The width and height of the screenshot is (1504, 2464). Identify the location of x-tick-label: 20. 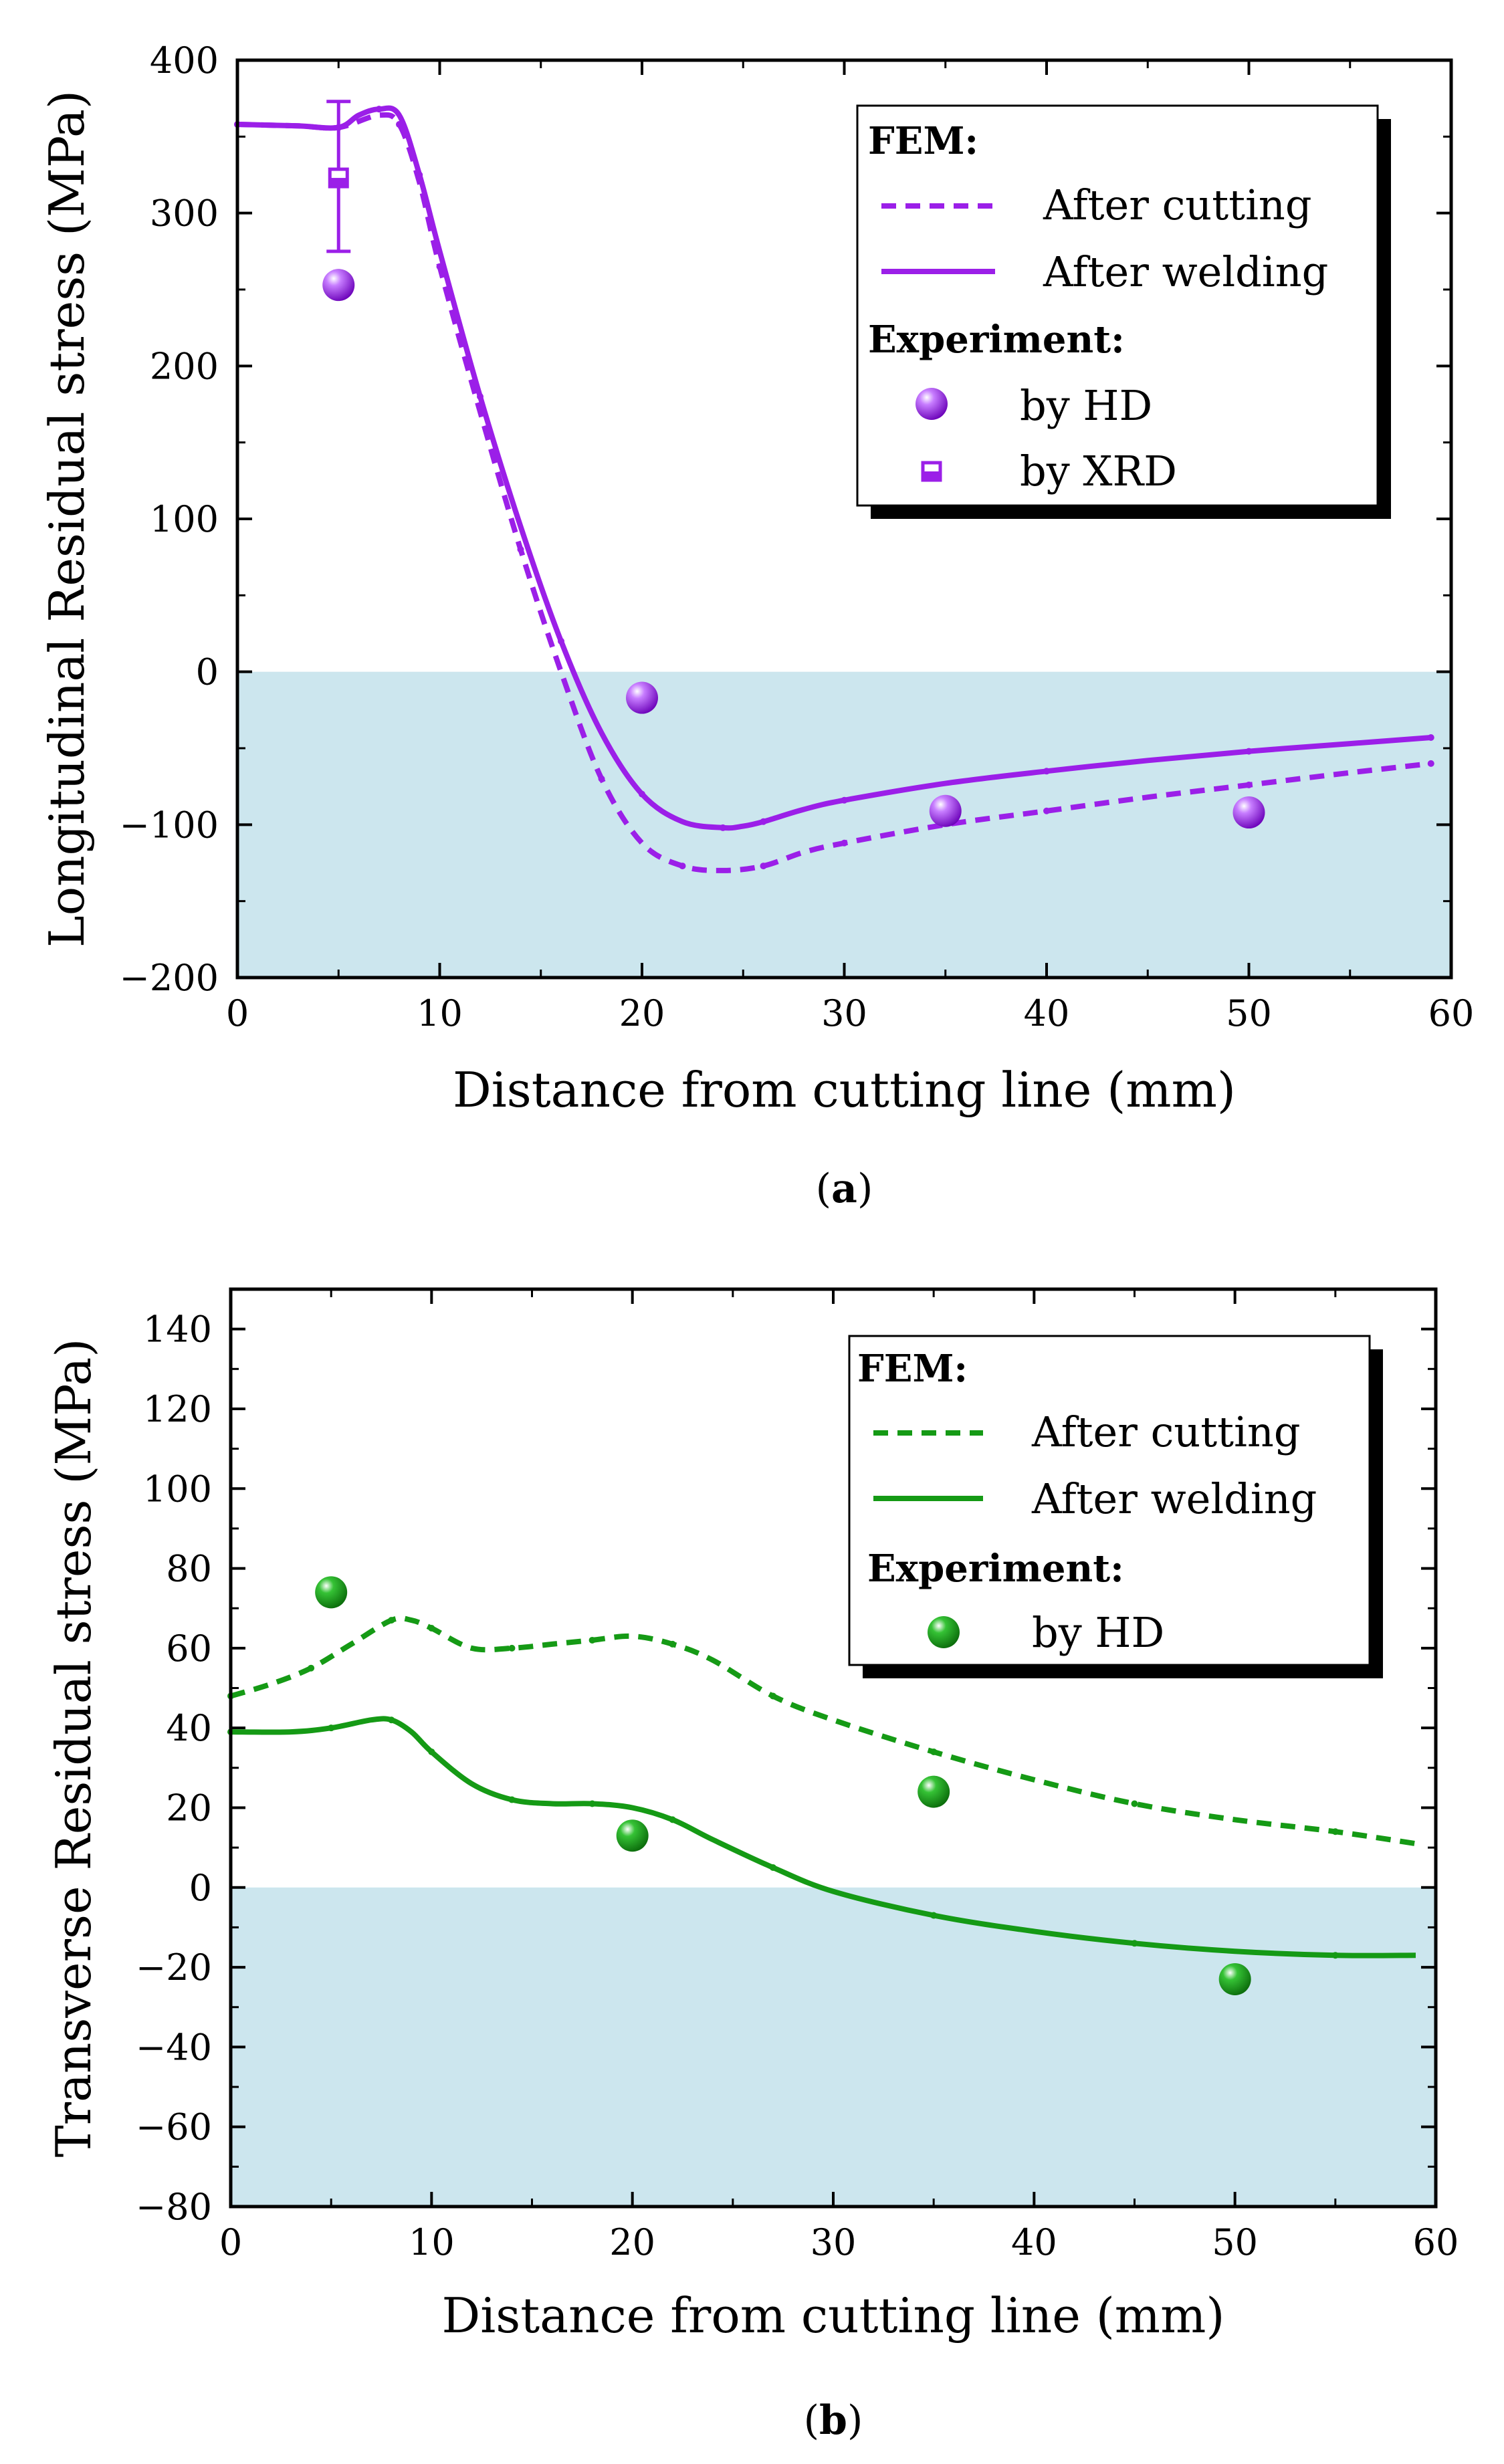
(632, 2242).